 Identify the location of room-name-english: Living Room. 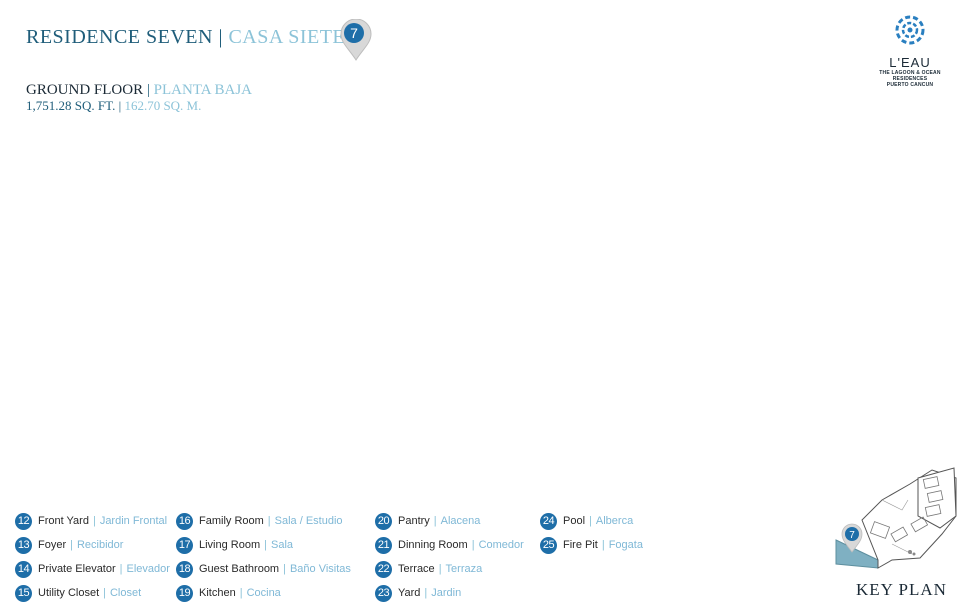
(230, 545).